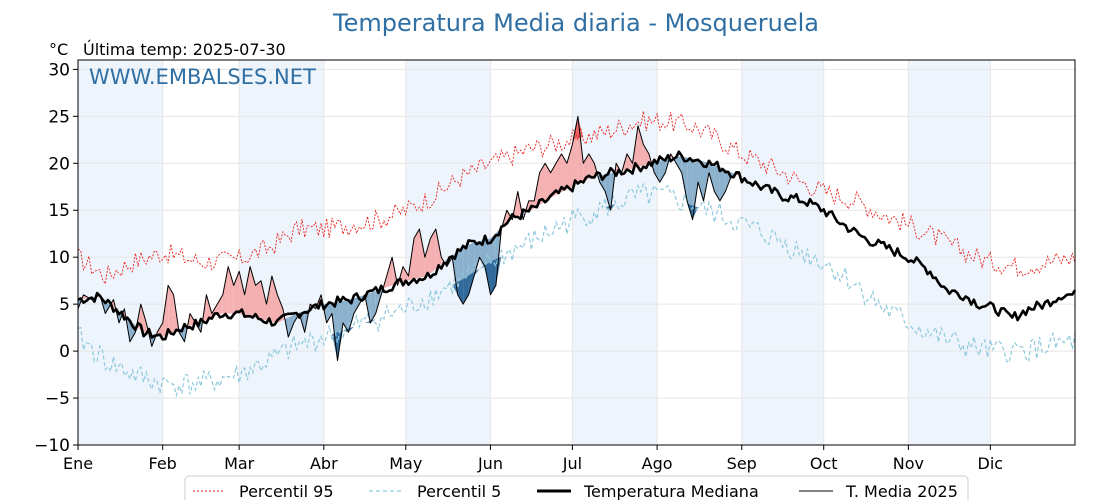  Describe the element at coordinates (202, 77) in the screenshot. I see `watermark: WWW.EMBALSES.NET` at that location.